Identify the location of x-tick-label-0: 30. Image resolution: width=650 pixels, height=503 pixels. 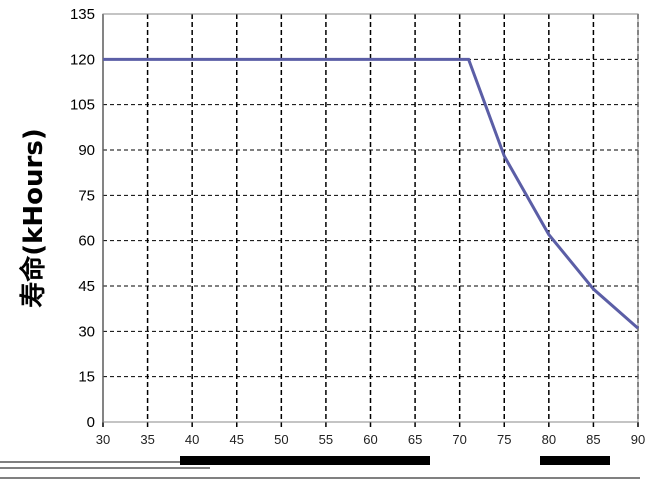
(103, 439).